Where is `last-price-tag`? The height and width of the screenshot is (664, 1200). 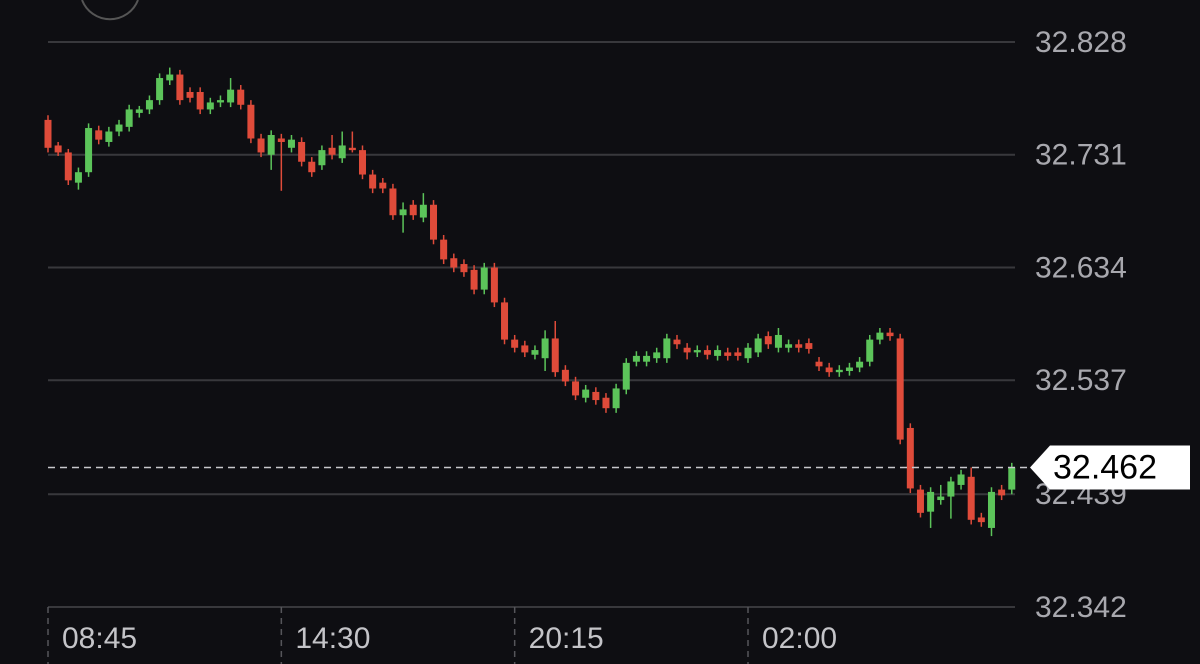
last-price-tag is located at coordinates (1110, 467).